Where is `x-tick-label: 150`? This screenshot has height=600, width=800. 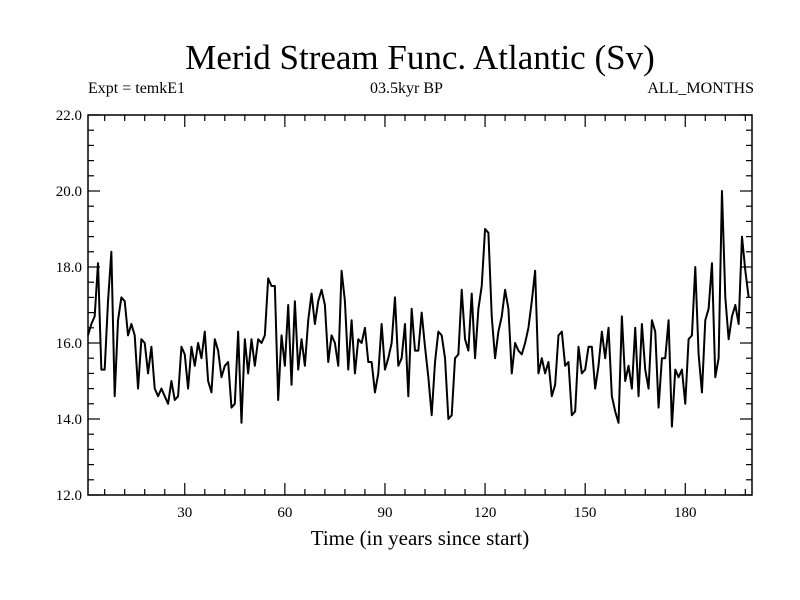 x-tick-label: 150 is located at coordinates (585, 513).